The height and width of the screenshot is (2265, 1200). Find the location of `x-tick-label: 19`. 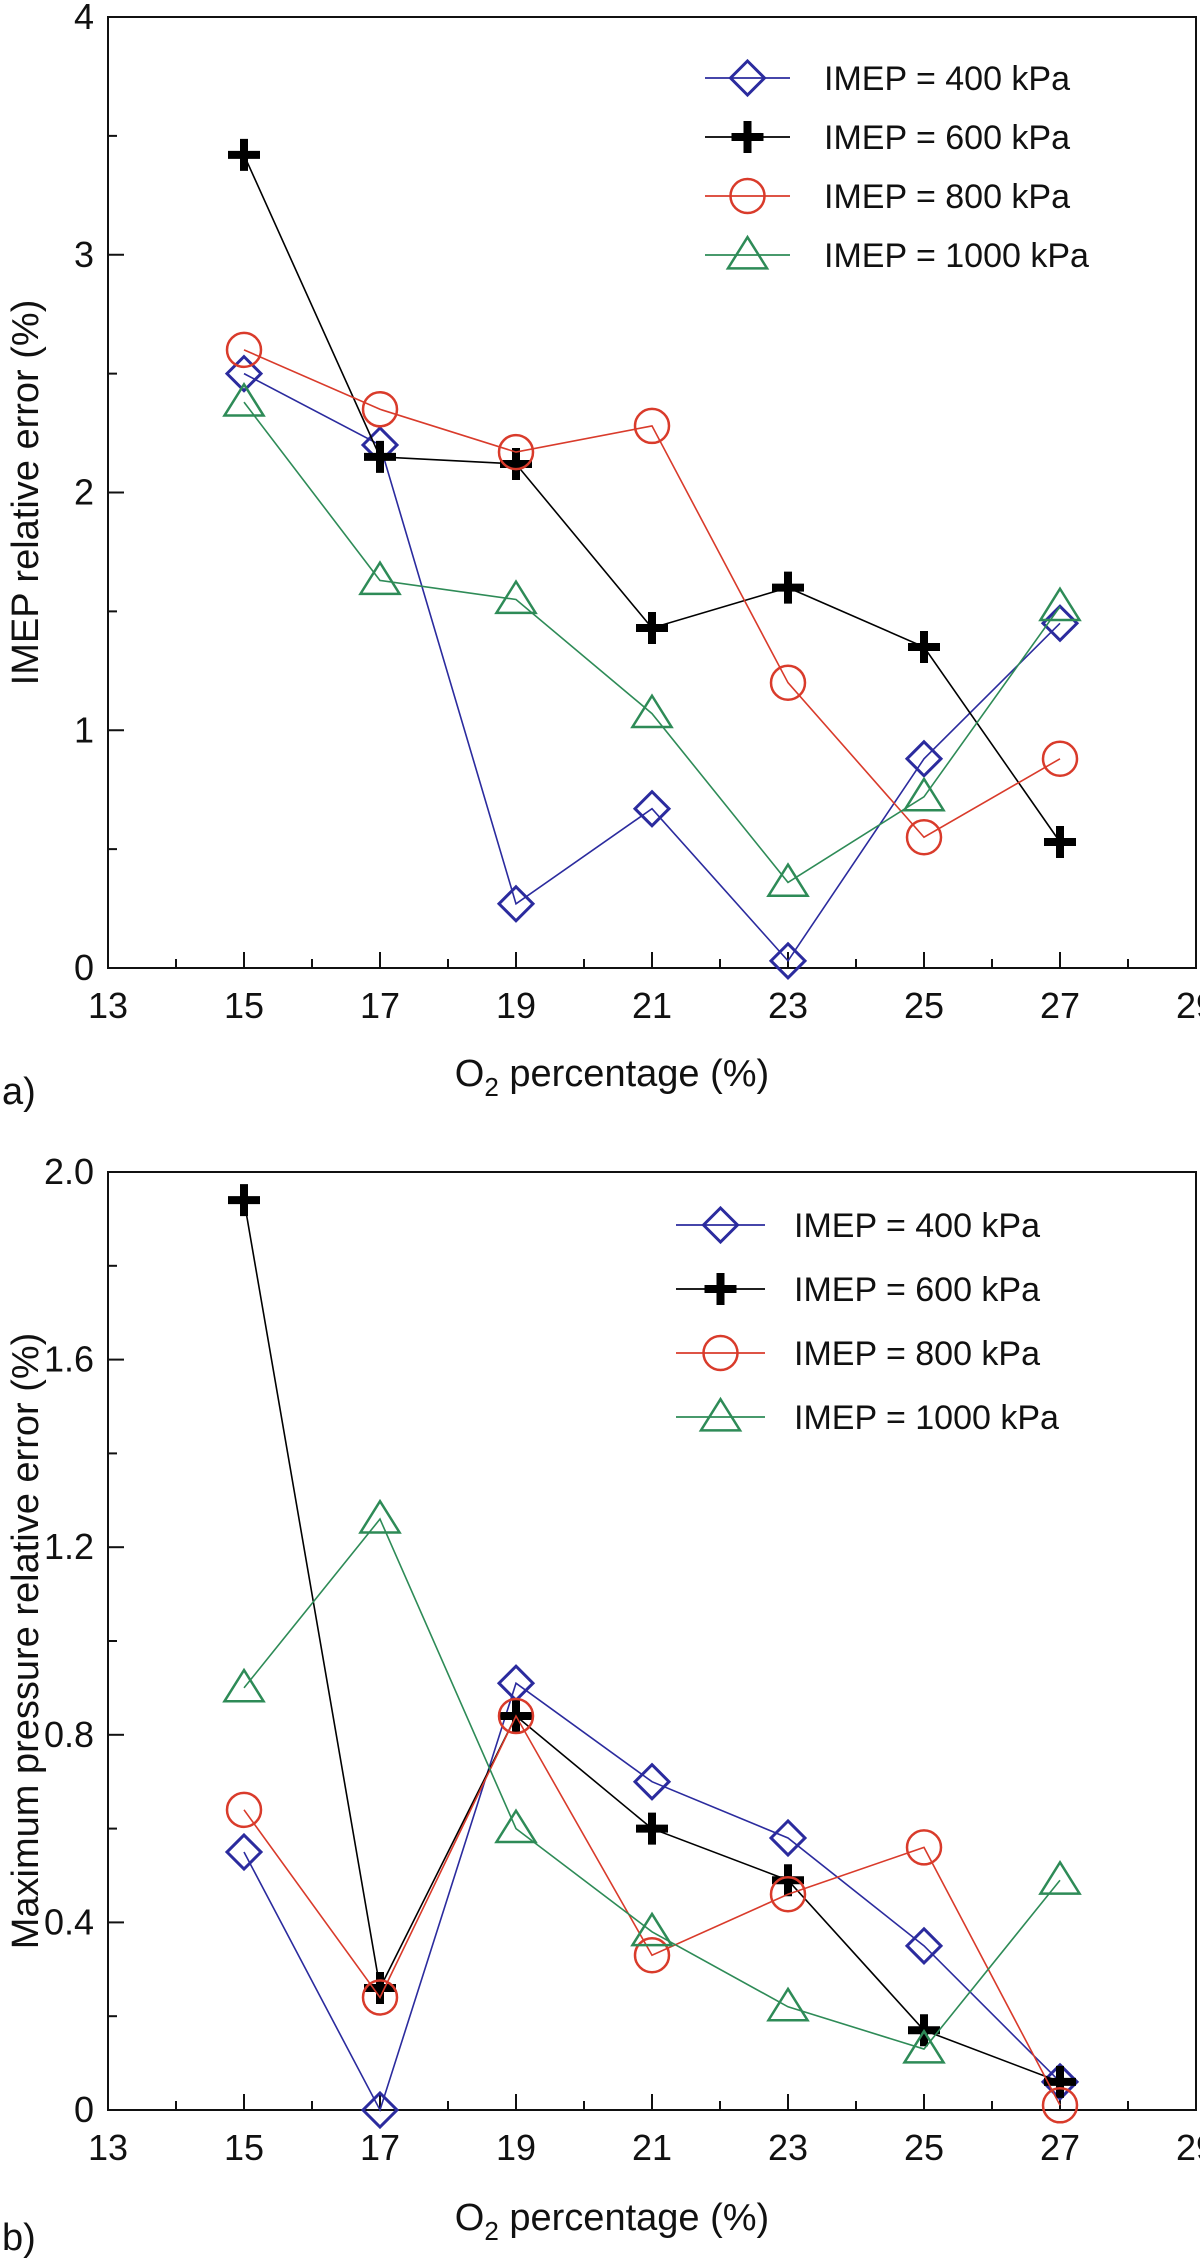

x-tick-label: 19 is located at coordinates (516, 2147).